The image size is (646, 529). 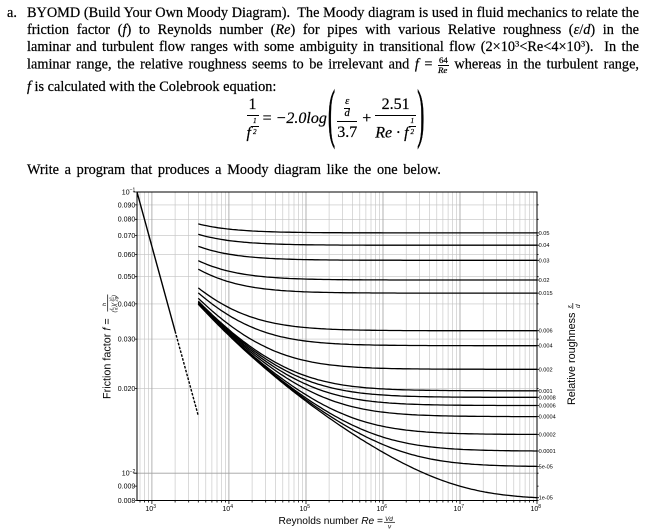 What do you see at coordinates (547, 418) in the screenshot?
I see `svg-text: 0.0004` at bounding box center [547, 418].